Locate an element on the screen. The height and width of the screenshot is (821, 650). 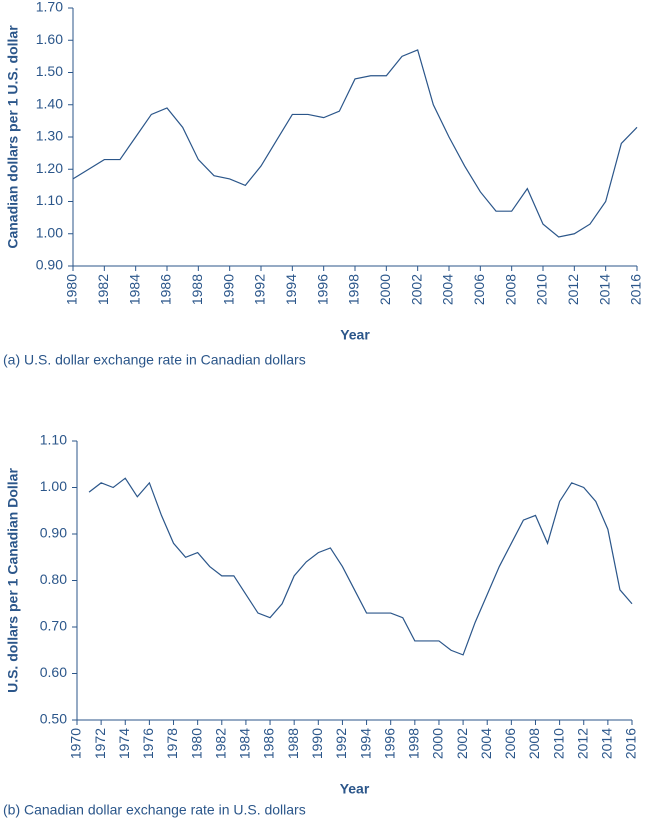
y-tick-label: 1.30 is located at coordinates (49, 136).